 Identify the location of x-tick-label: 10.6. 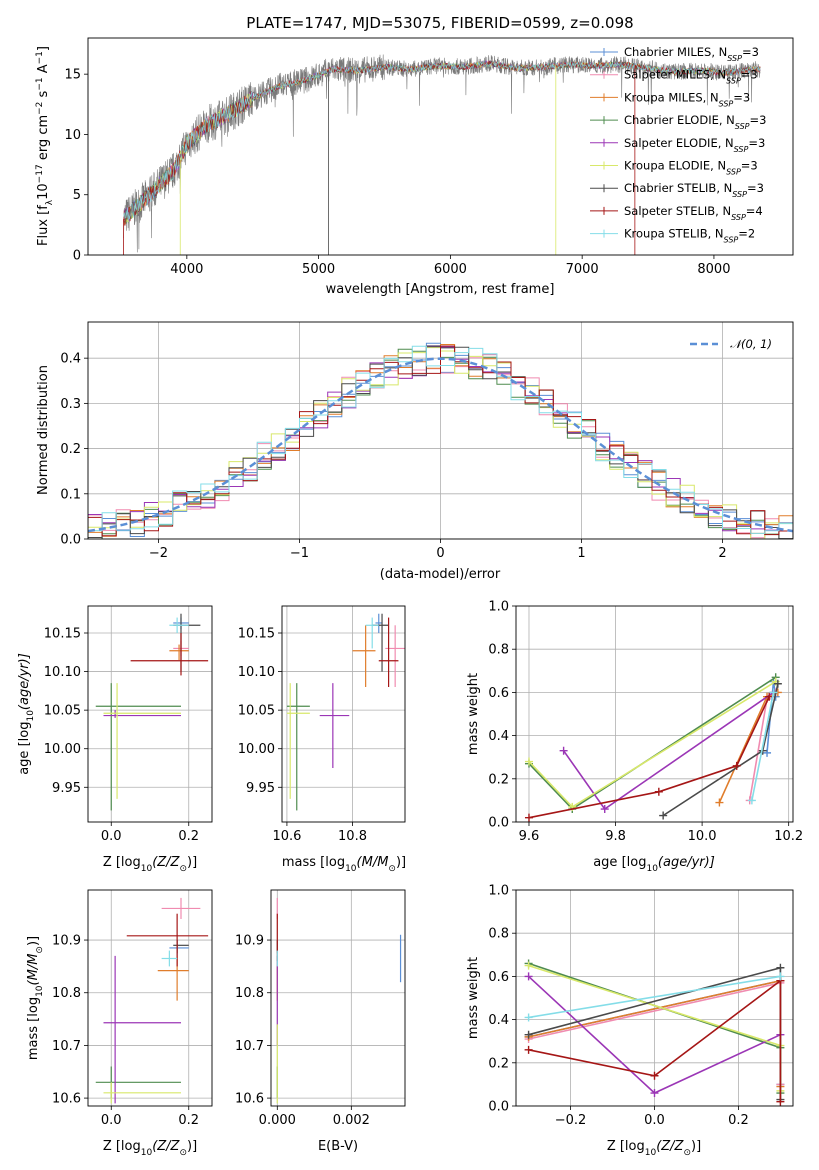
(286, 836).